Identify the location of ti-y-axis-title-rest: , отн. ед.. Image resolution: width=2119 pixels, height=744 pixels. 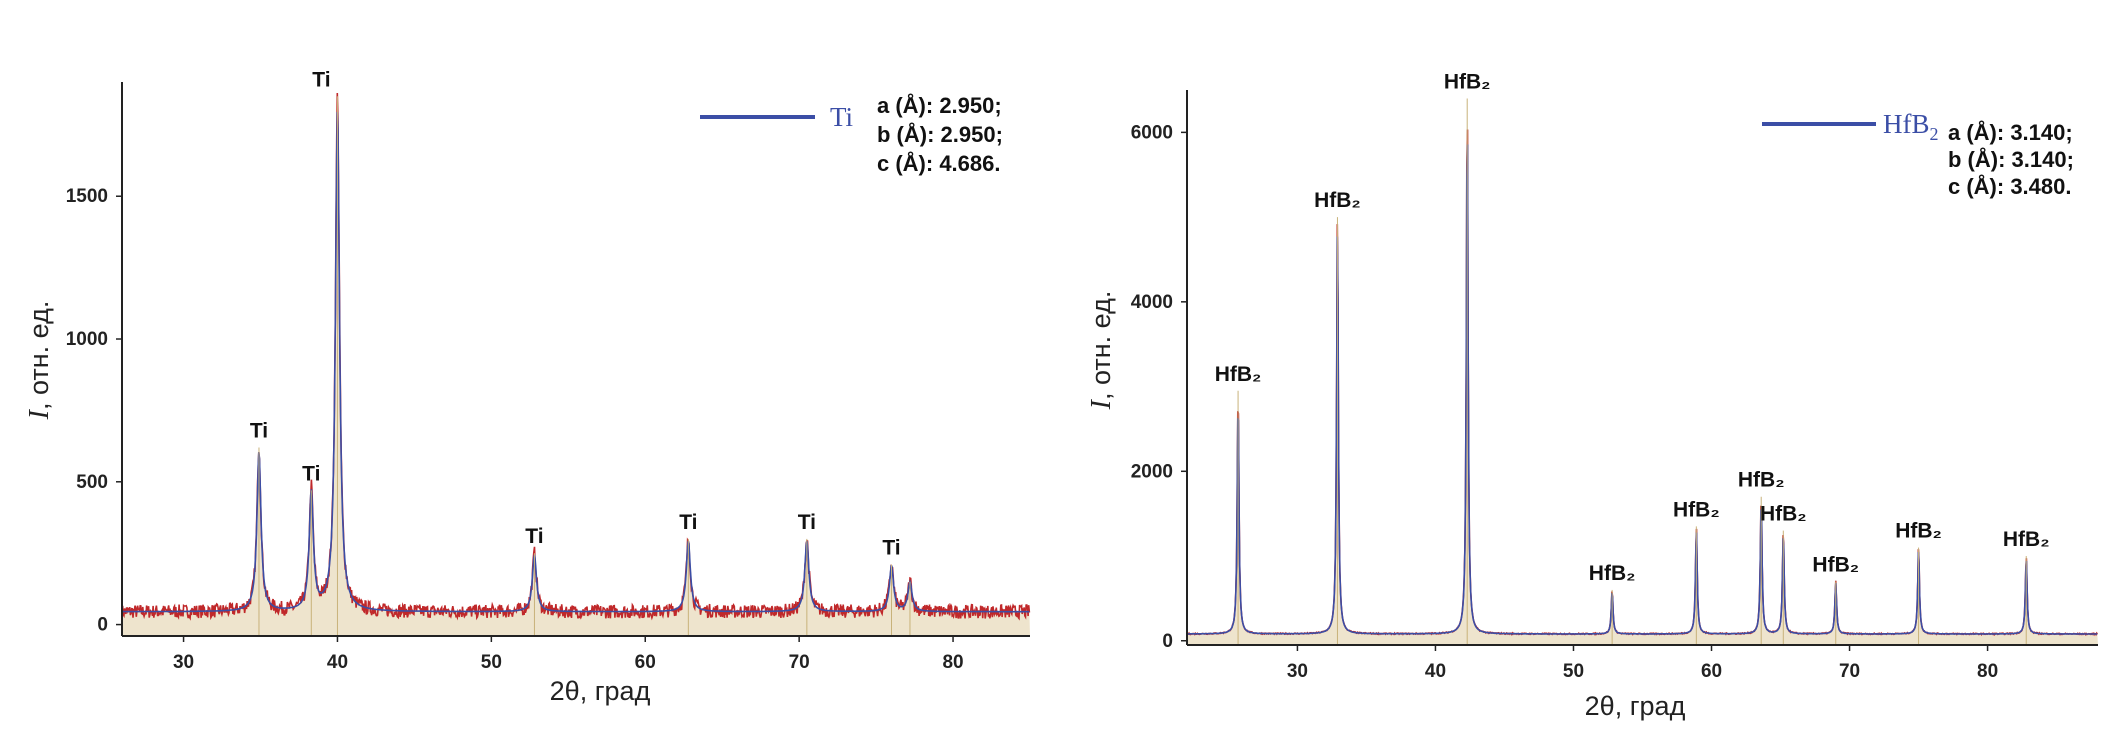
(39, 355).